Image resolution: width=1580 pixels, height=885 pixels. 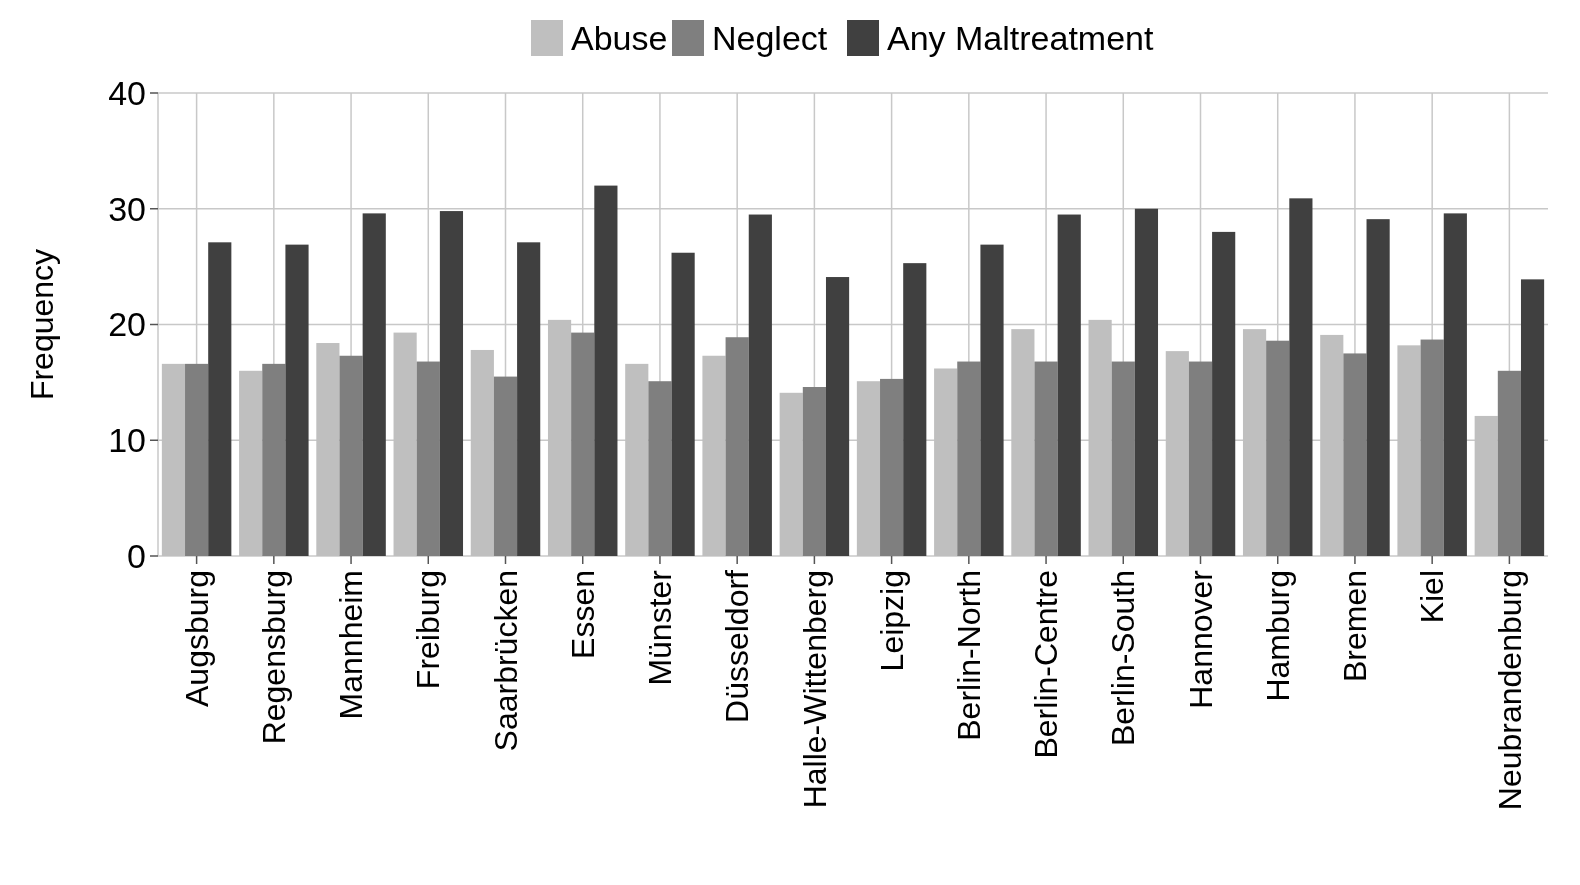 What do you see at coordinates (814, 689) in the screenshot?
I see `x-tick-label: Halle-Wittenberg` at bounding box center [814, 689].